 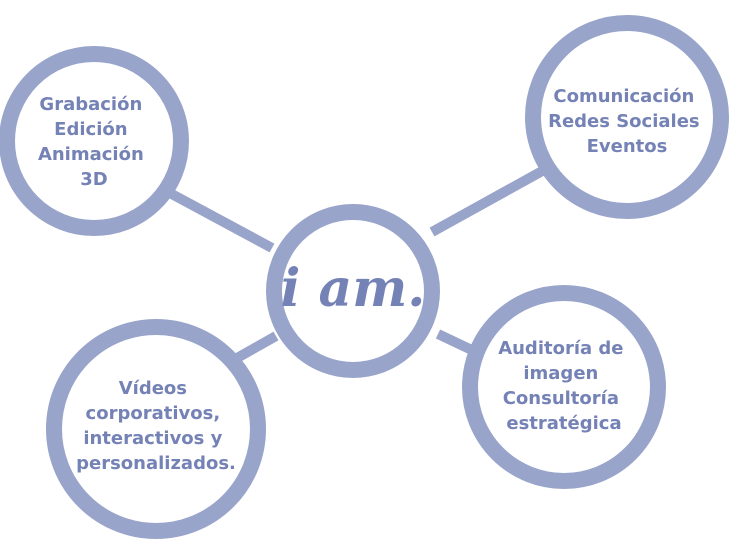 I want to click on connector-top-right, so click(x=488, y=201).